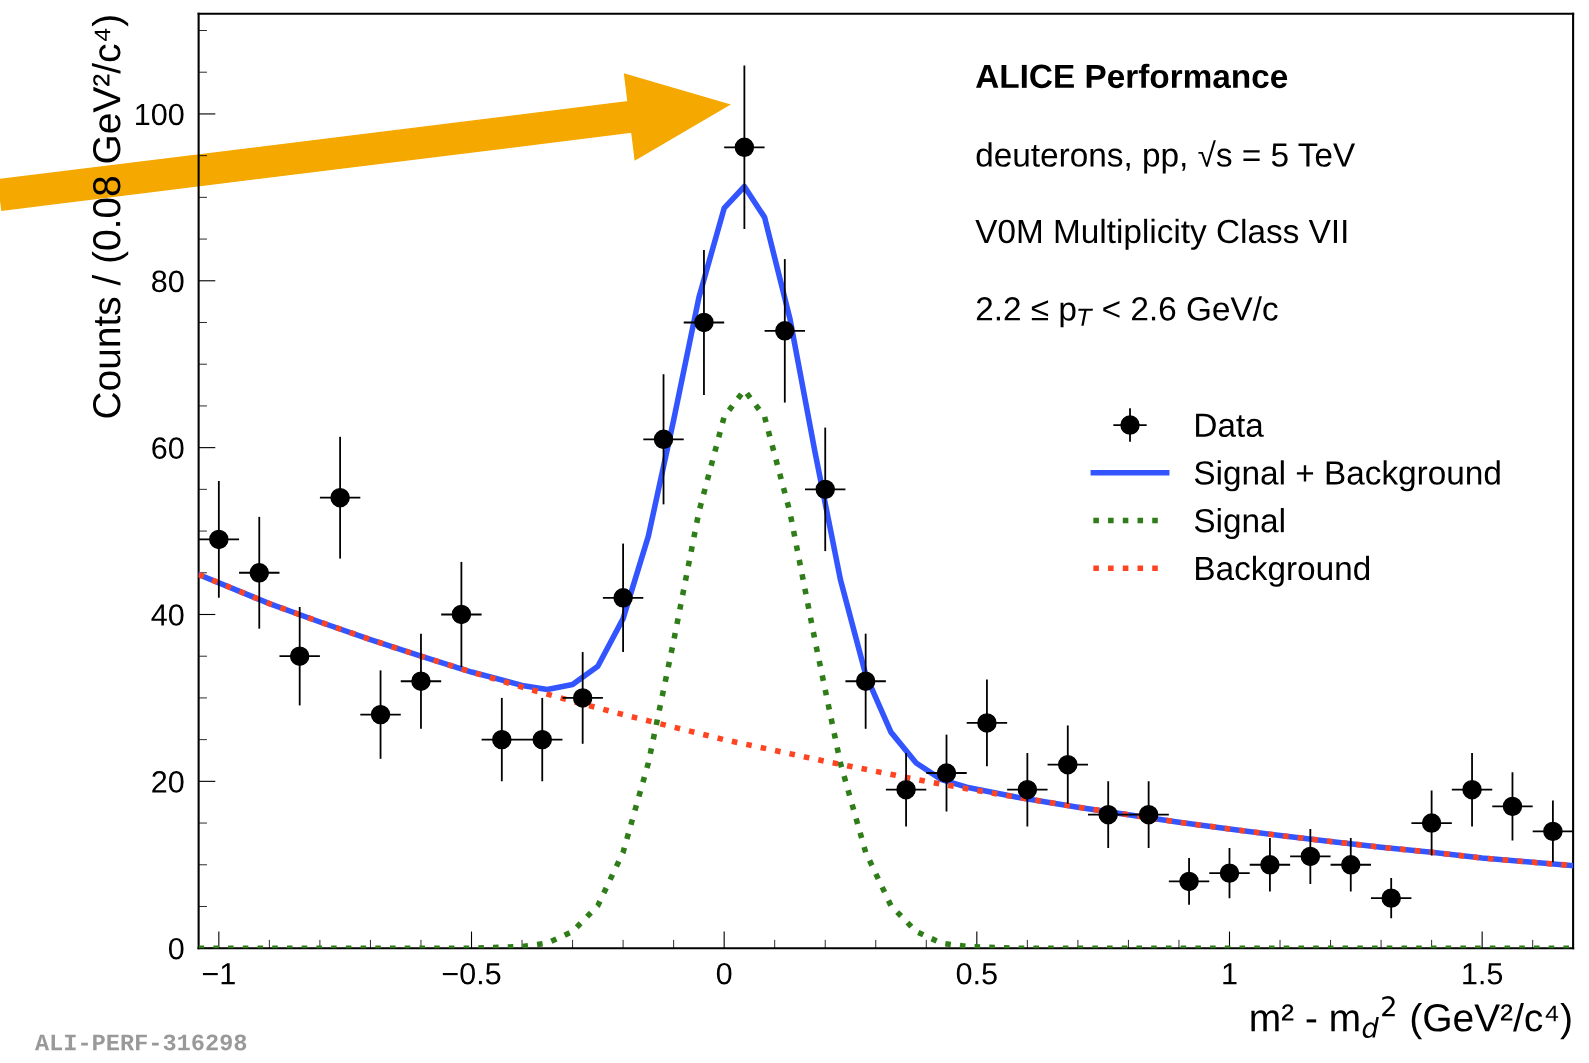 Image resolution: width=1589 pixels, height=1063 pixels. What do you see at coordinates (168, 448) in the screenshot?
I see `y-tick-label: 60` at bounding box center [168, 448].